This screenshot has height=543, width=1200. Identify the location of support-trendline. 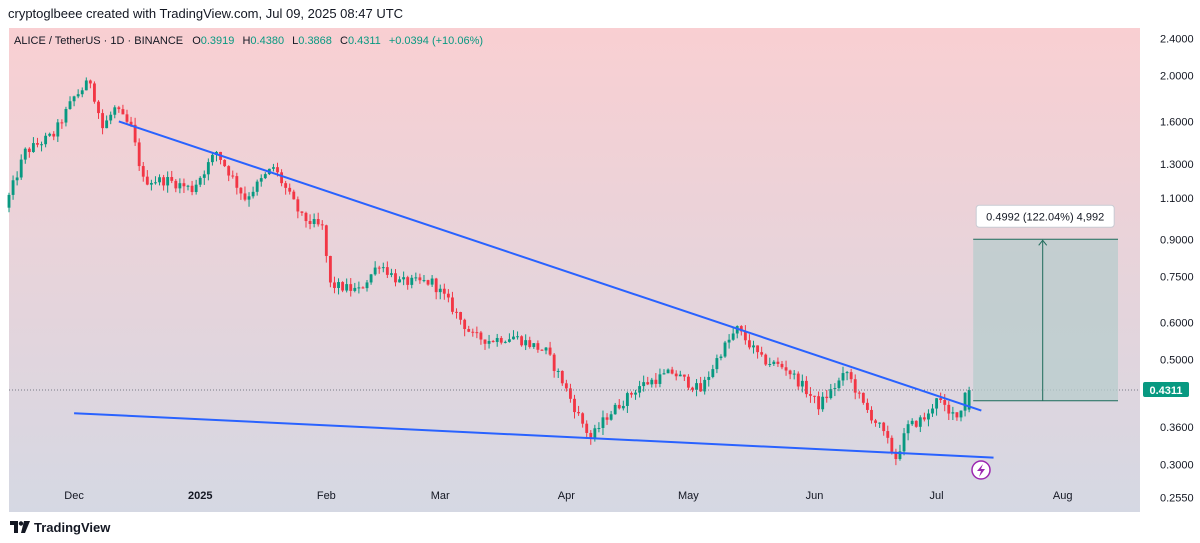
(534, 435).